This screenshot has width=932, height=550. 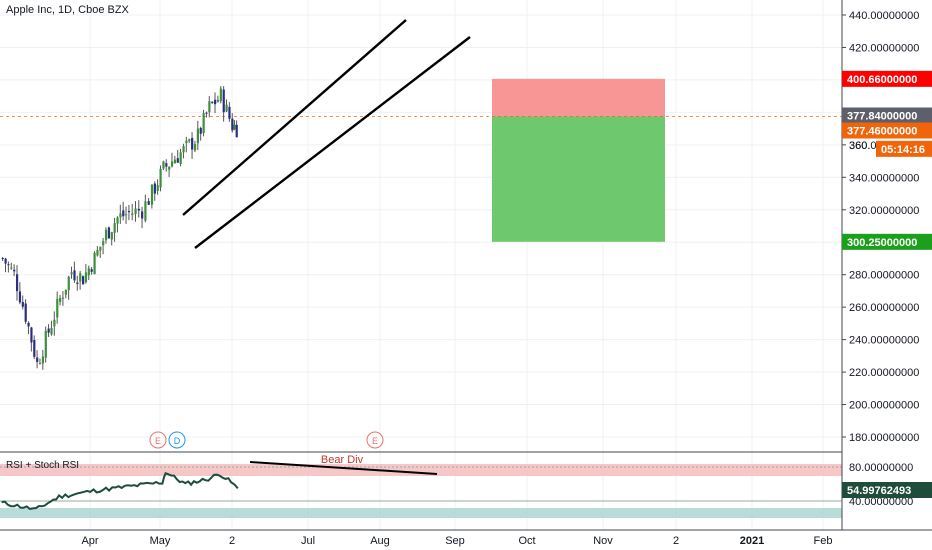 I want to click on price-axis-bg, so click(x=887, y=265).